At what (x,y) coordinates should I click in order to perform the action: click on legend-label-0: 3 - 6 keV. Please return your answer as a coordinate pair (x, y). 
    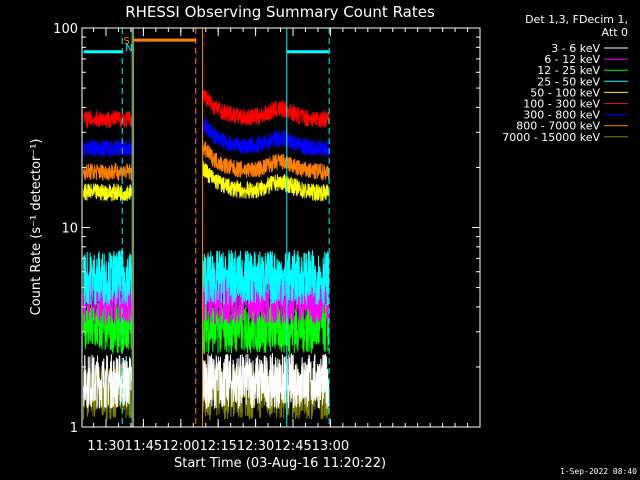
    Looking at the image, I should click on (575, 48).